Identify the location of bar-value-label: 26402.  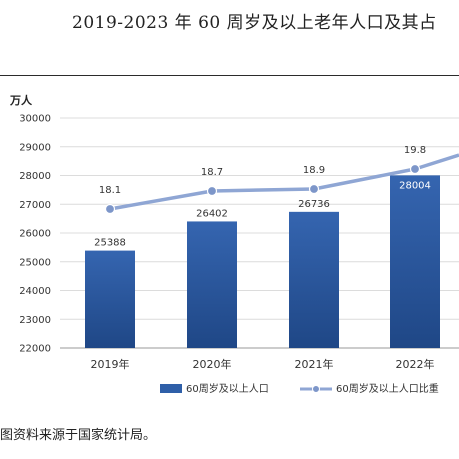
(212, 213).